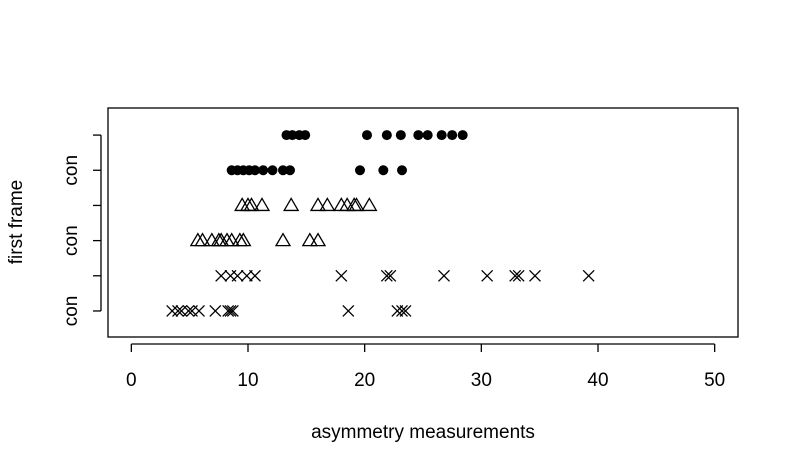  I want to click on x-tick-label: 50, so click(714, 380).